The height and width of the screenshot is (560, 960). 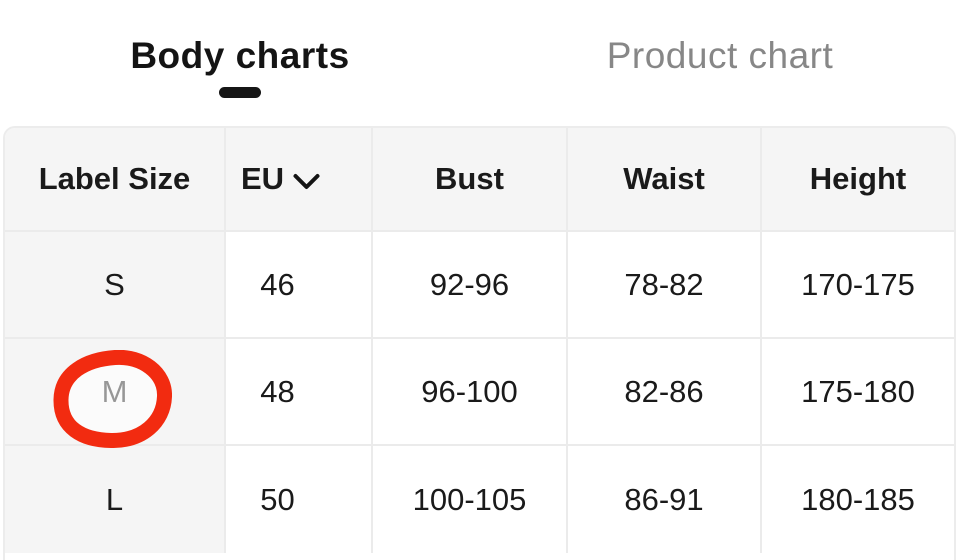 I want to click on tab-product-chart: Product chart, so click(x=720, y=80).